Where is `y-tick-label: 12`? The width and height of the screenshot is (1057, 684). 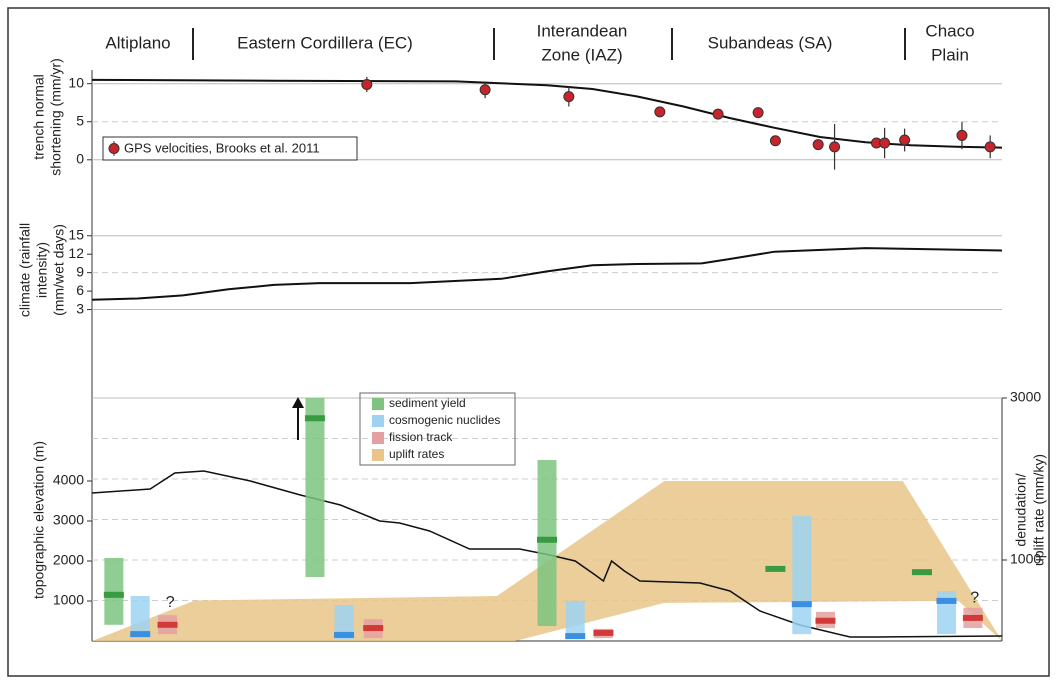 y-tick-label: 12 is located at coordinates (76, 253).